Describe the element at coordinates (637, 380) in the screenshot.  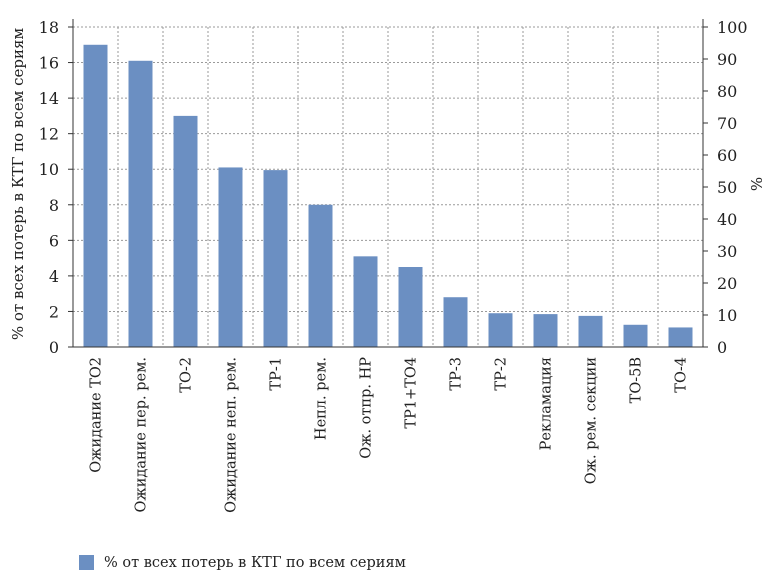
I see `category-label: ТО-5В` at that location.